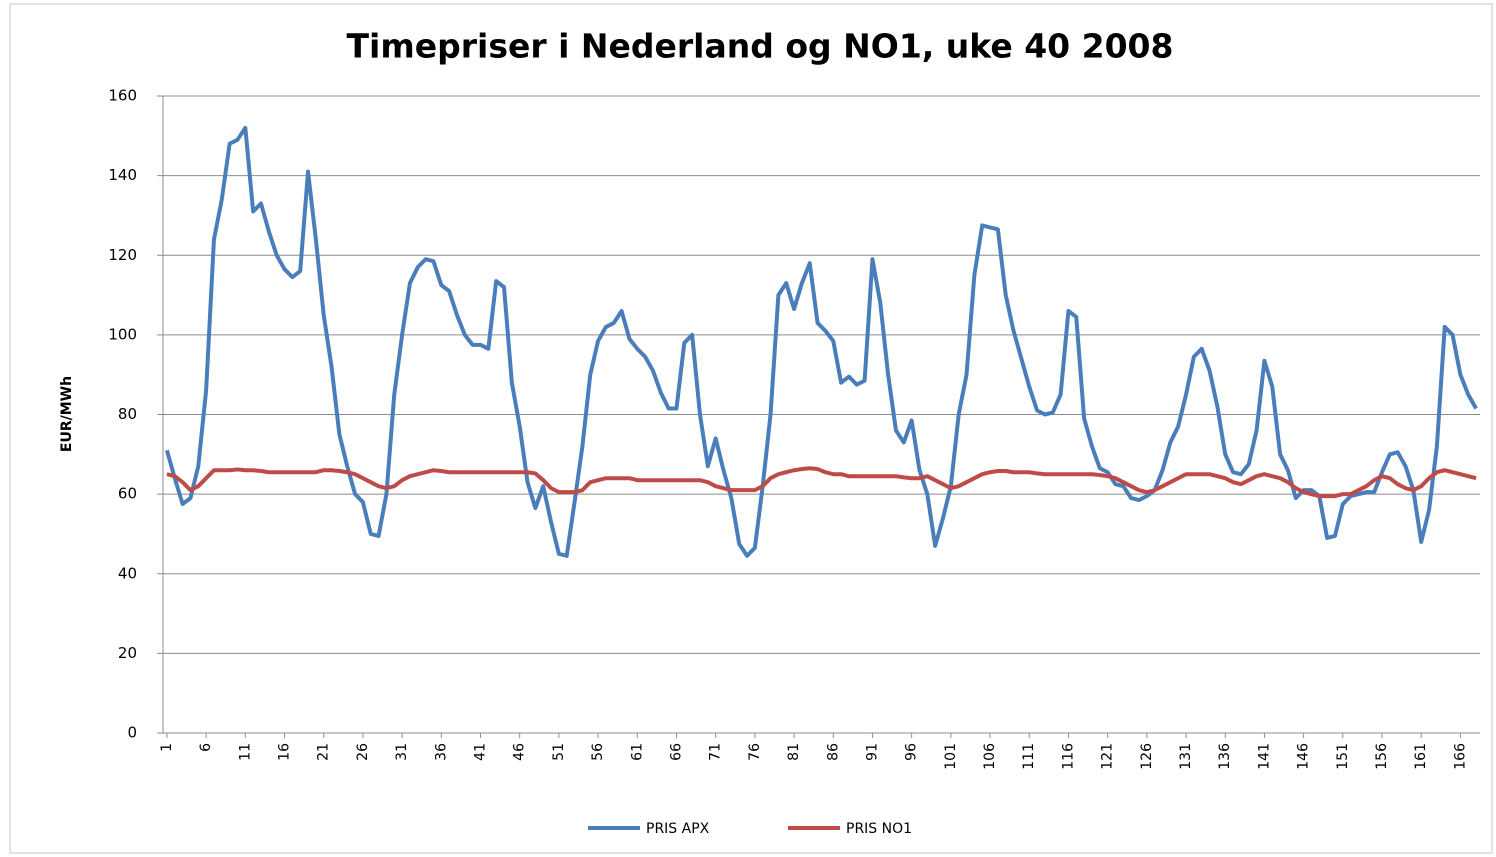  I want to click on x-tick-label: 166, so click(1460, 756).